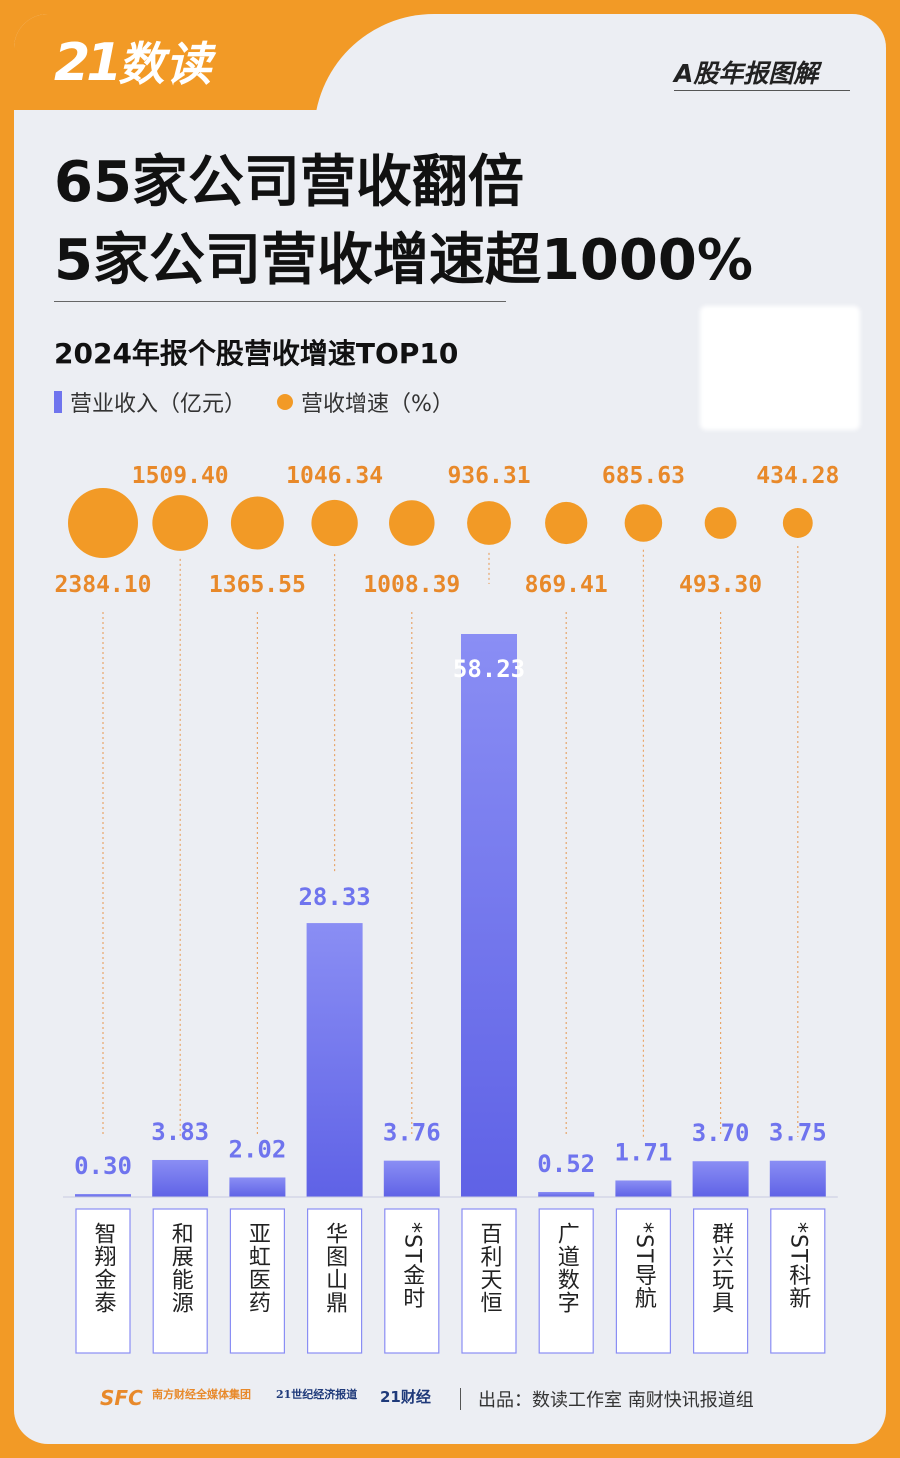  What do you see at coordinates (721, 1133) in the screenshot?
I see `revenue-label: 3.70` at bounding box center [721, 1133].